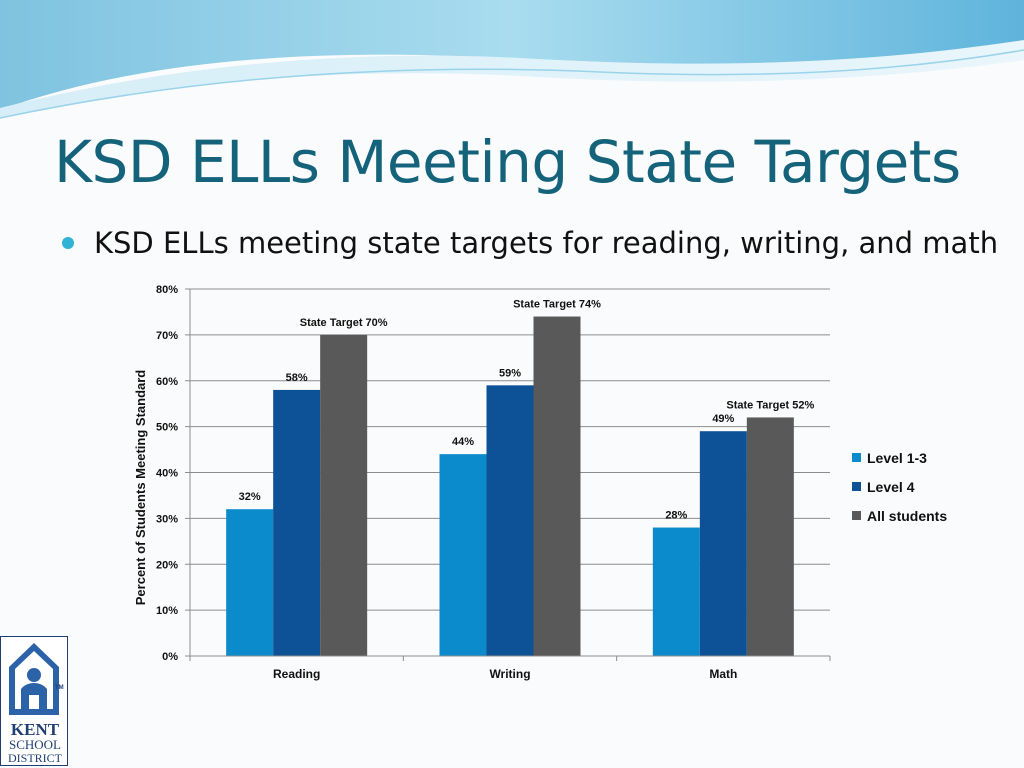 Image resolution: width=1024 pixels, height=768 pixels. I want to click on bullet-dot-icon, so click(68, 243).